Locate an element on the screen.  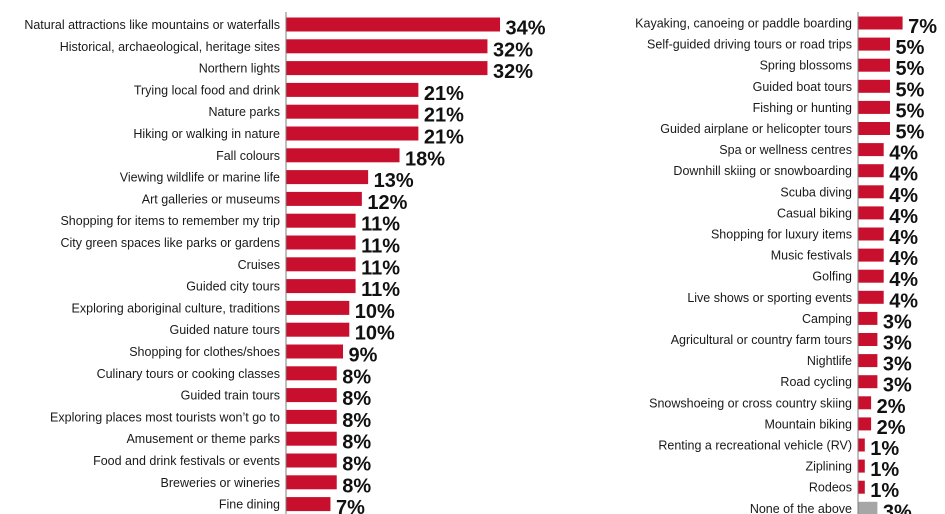
right-category-label: Guided boat tours is located at coordinates (802, 87).